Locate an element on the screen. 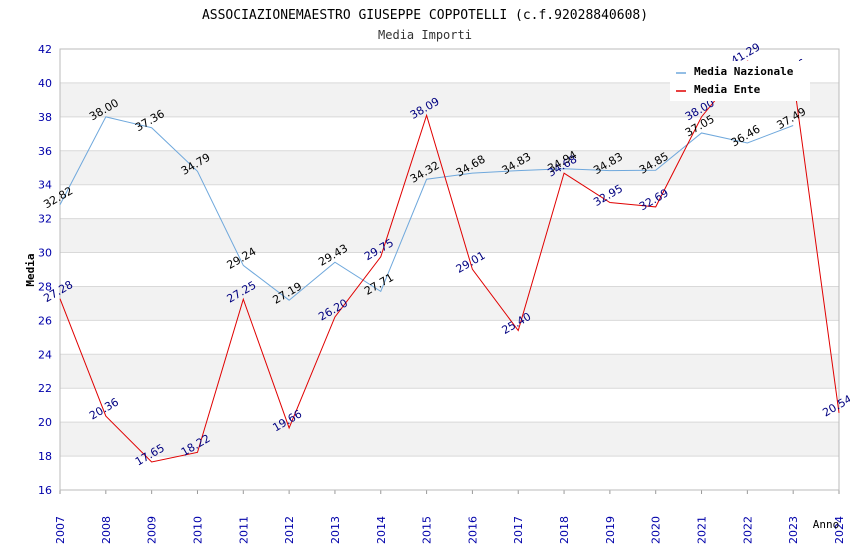 This screenshot has width=850, height=550. x-tick-label: 2021 is located at coordinates (702, 530).